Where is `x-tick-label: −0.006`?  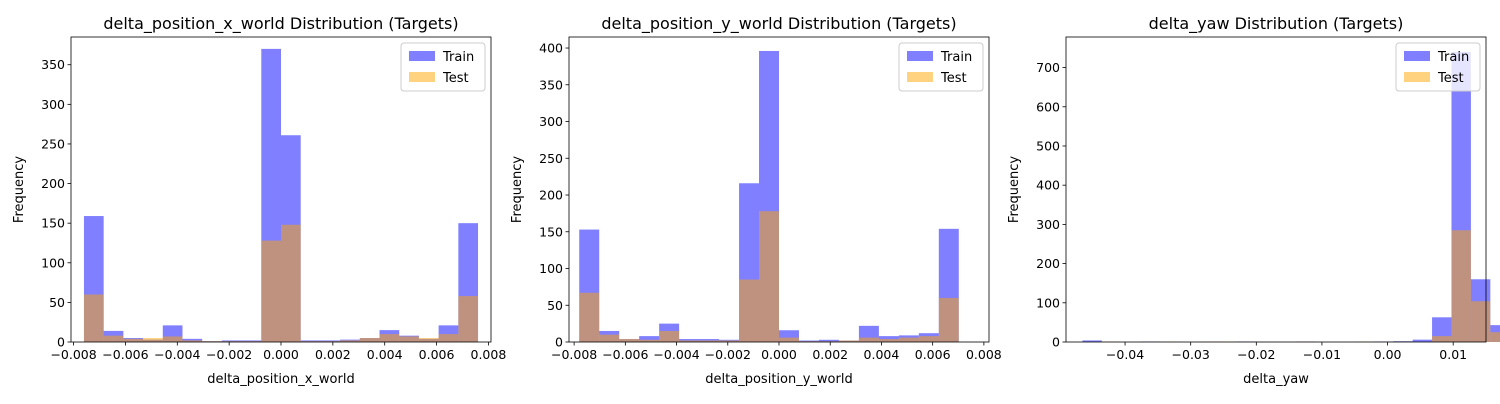 x-tick-label: −0.006 is located at coordinates (625, 354).